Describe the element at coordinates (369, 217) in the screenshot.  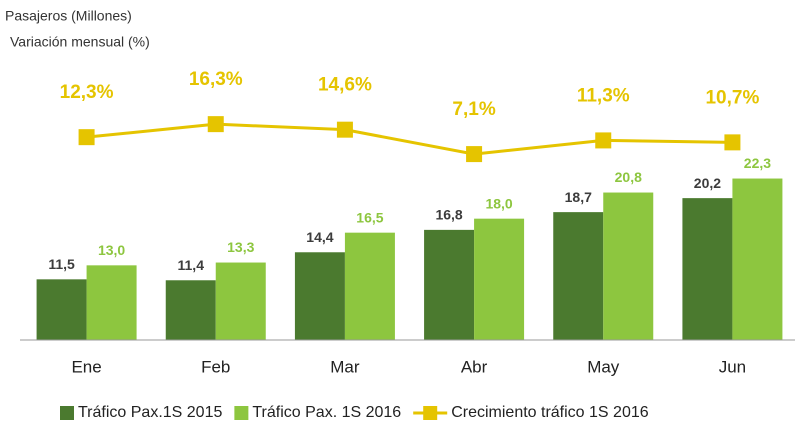
I see `data-label: 16,5` at that location.